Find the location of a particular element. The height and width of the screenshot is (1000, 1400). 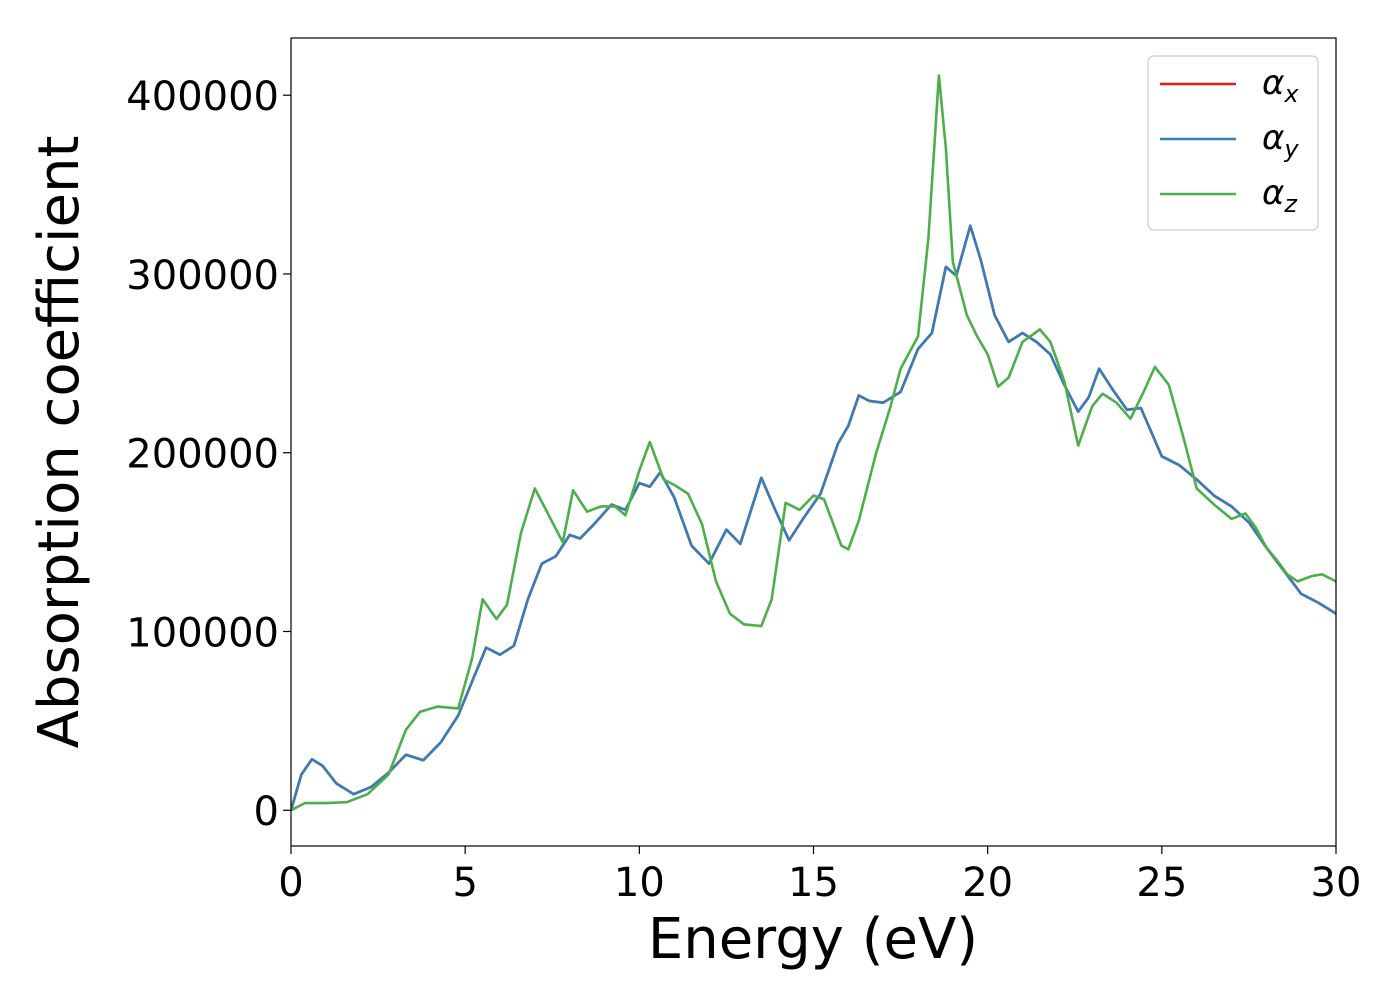

x-tick-label: 25 is located at coordinates (1161, 883).